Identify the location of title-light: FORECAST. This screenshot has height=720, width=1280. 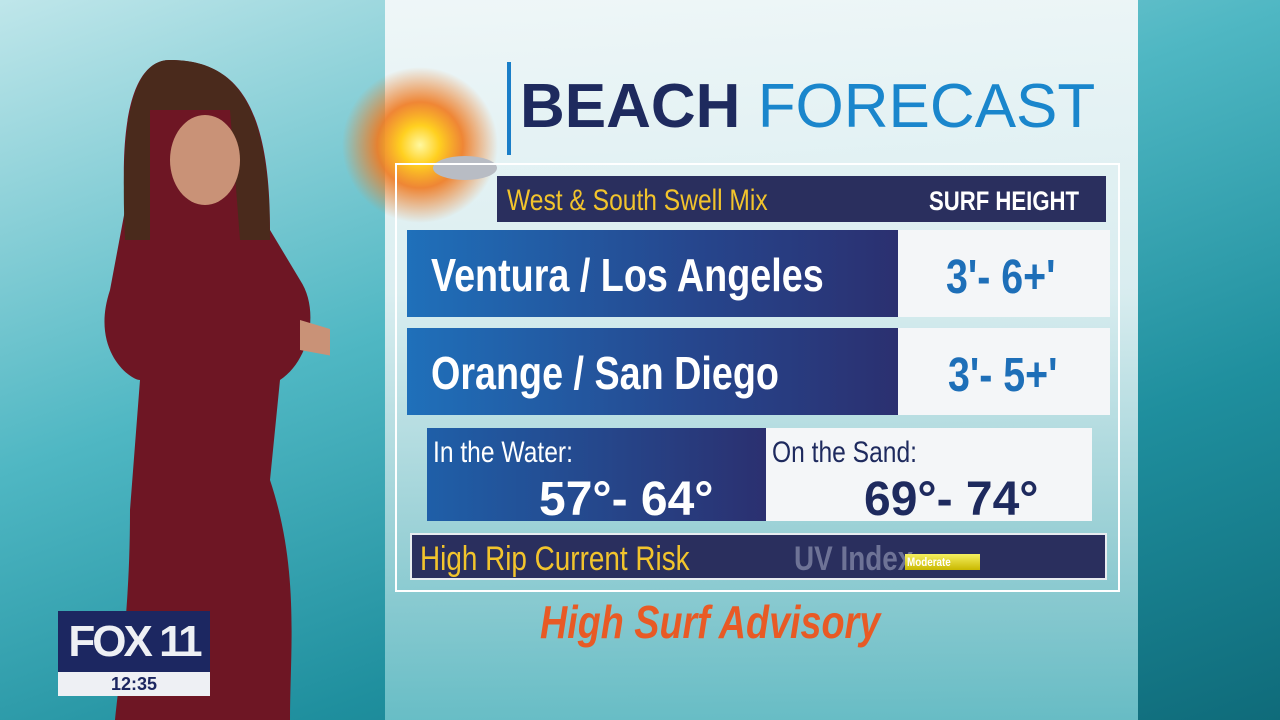
(926, 106).